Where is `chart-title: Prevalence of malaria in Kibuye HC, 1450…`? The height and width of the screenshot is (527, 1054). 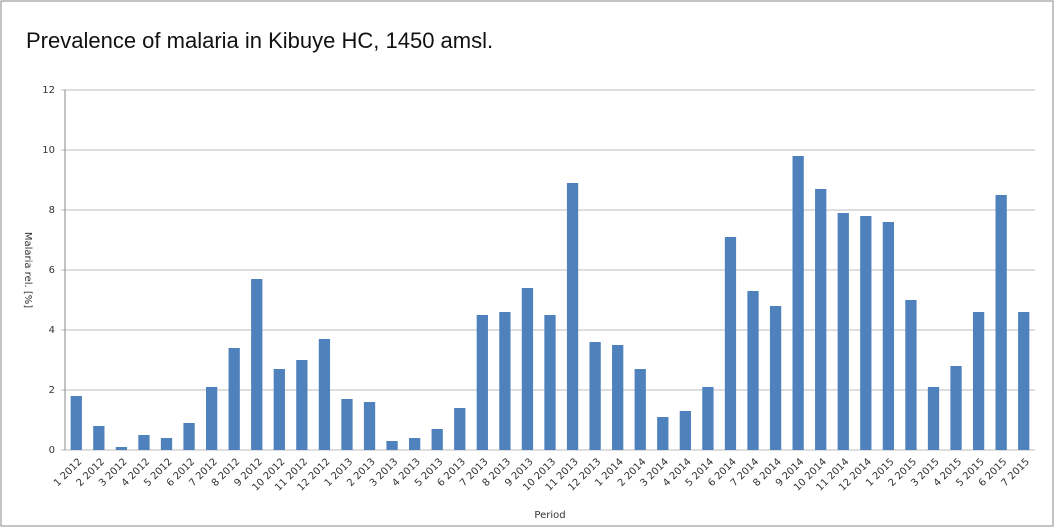 chart-title: Prevalence of malaria in Kibuye HC, 1450… is located at coordinates (259, 40).